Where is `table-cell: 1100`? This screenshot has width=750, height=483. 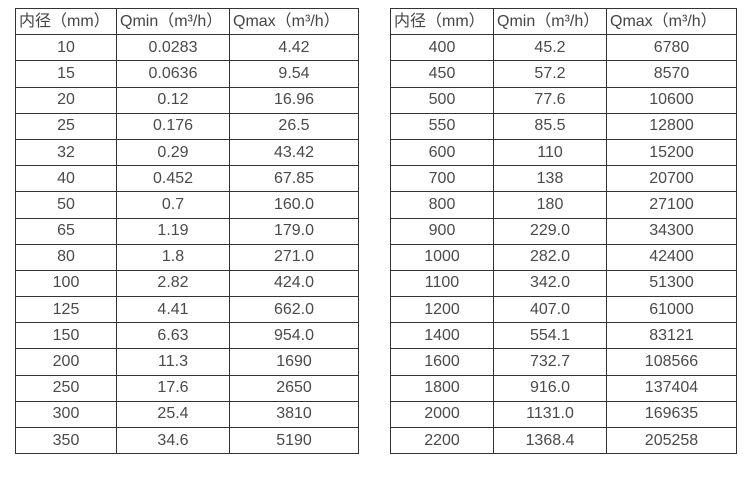 table-cell: 1100 is located at coordinates (442, 283).